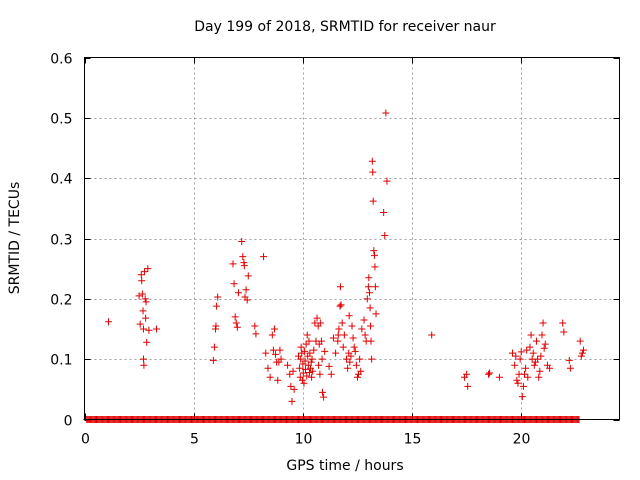 Image resolution: width=640 pixels, height=480 pixels. Describe the element at coordinates (61, 241) in the screenshot. I see `y-tick-label: 0.3` at that location.